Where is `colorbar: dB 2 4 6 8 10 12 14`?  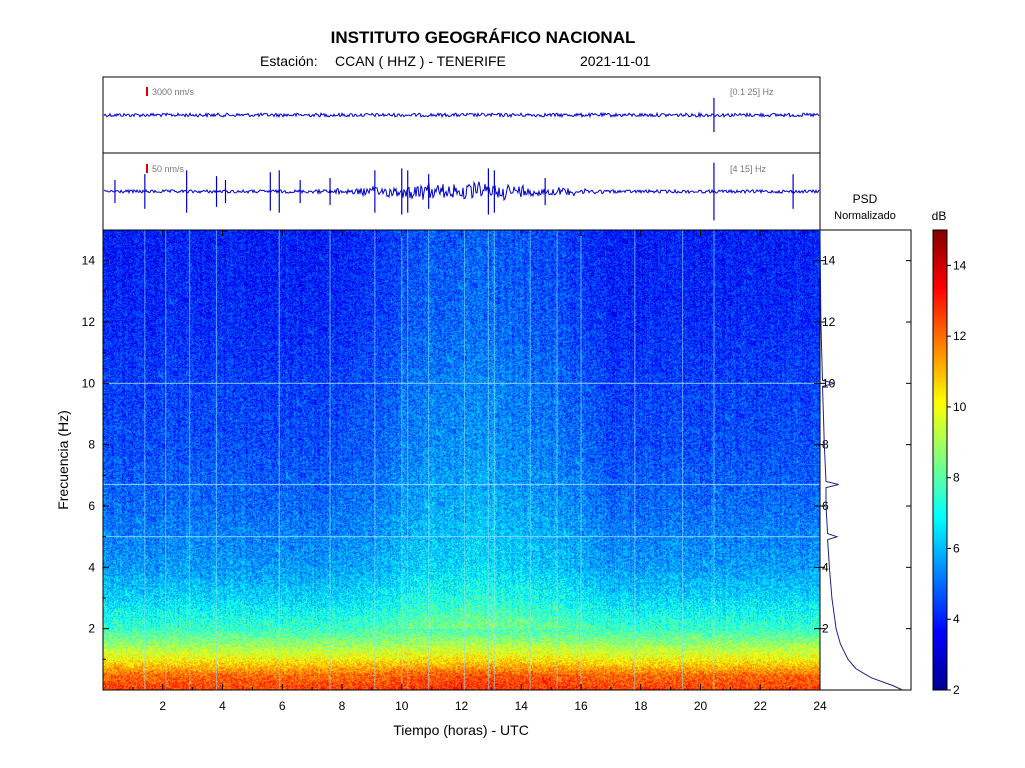
colorbar: dB 2 4 6 8 10 12 14 is located at coordinates (949, 453).